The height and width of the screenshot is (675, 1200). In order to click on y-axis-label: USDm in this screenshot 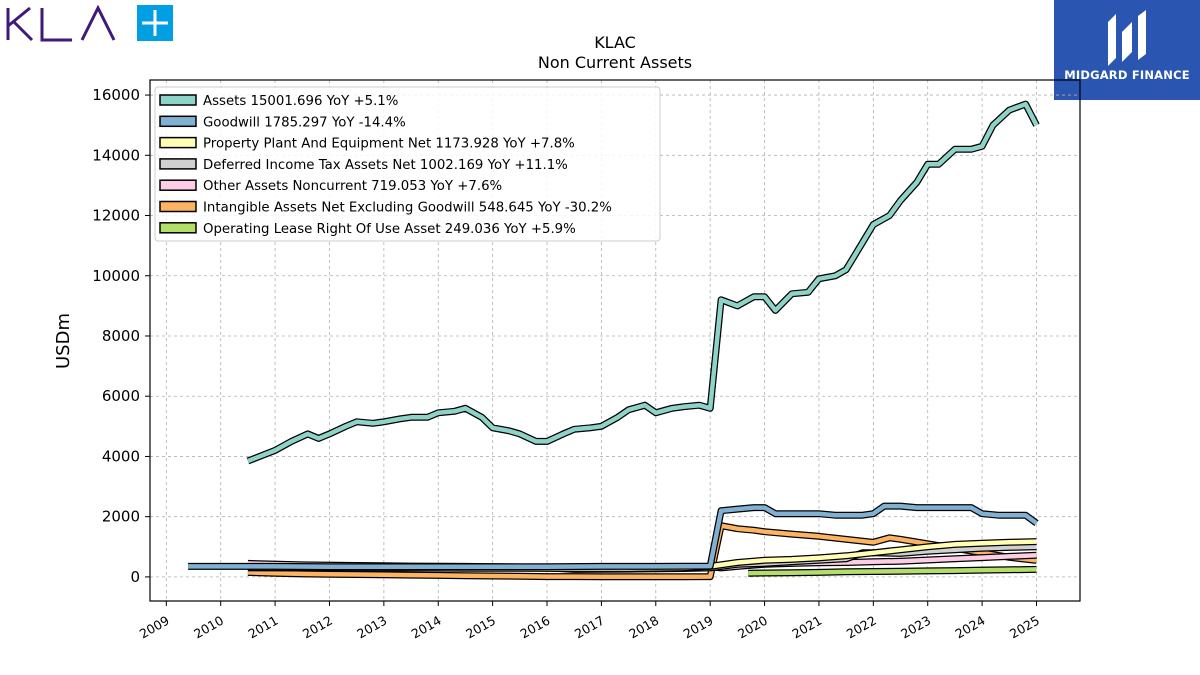, I will do `click(63, 341)`.